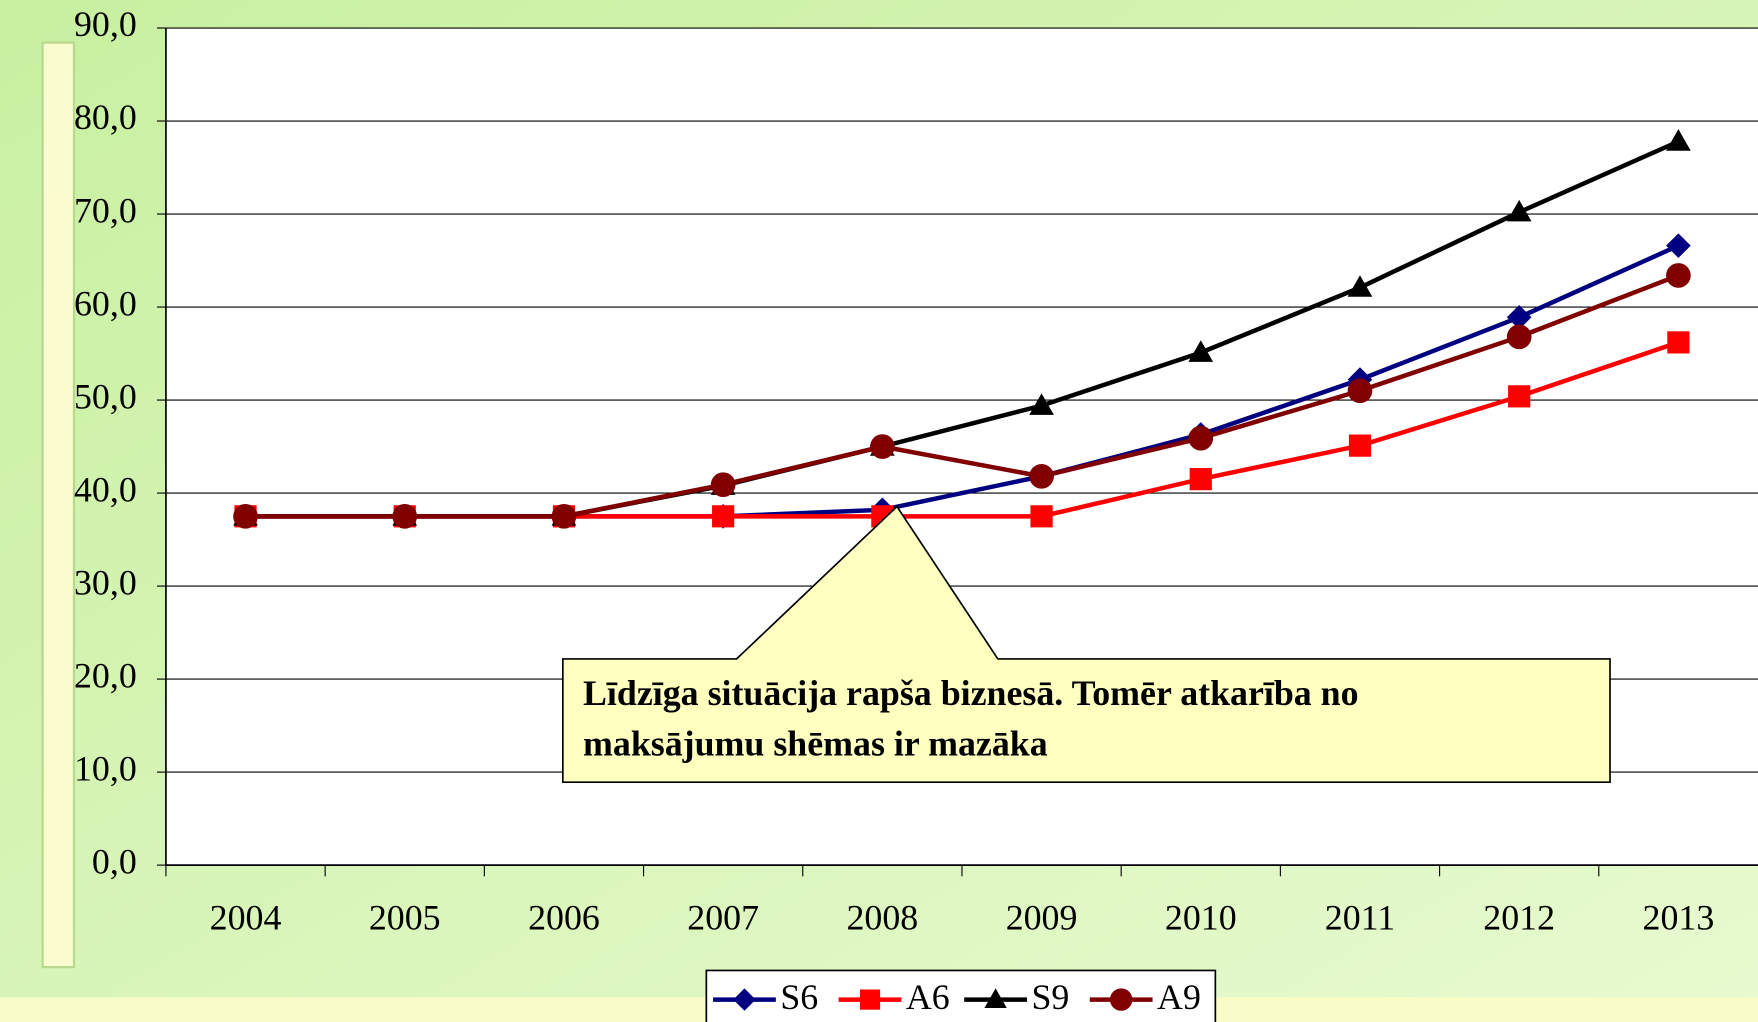 The width and height of the screenshot is (1758, 1022). What do you see at coordinates (1050, 997) in the screenshot?
I see `legend-label: S9` at bounding box center [1050, 997].